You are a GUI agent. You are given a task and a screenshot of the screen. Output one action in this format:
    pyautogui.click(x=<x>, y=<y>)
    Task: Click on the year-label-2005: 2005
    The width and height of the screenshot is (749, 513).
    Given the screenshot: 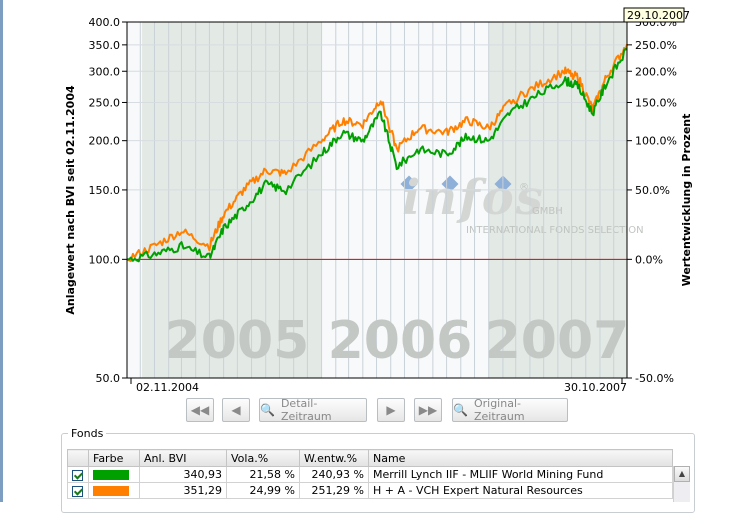 What is the action you would take?
    pyautogui.click(x=237, y=341)
    